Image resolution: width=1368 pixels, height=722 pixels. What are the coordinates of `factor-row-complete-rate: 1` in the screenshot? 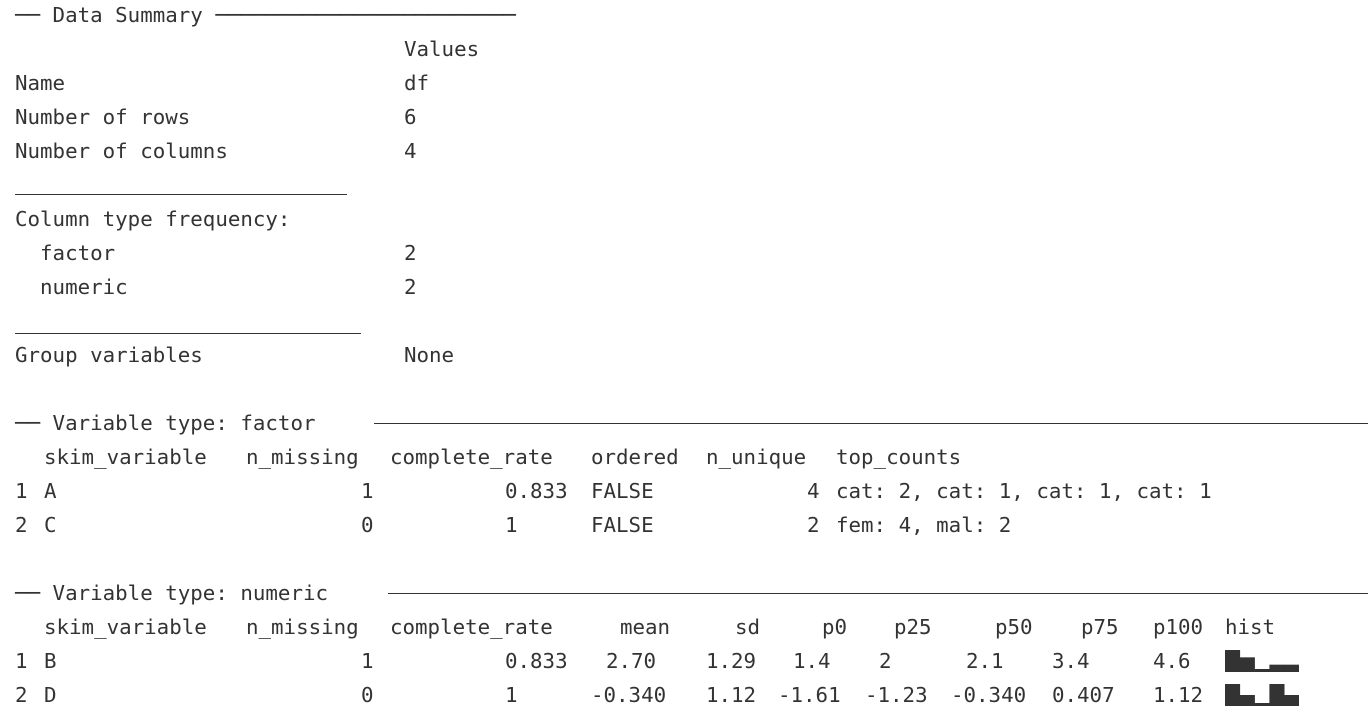 It's located at (511, 525).